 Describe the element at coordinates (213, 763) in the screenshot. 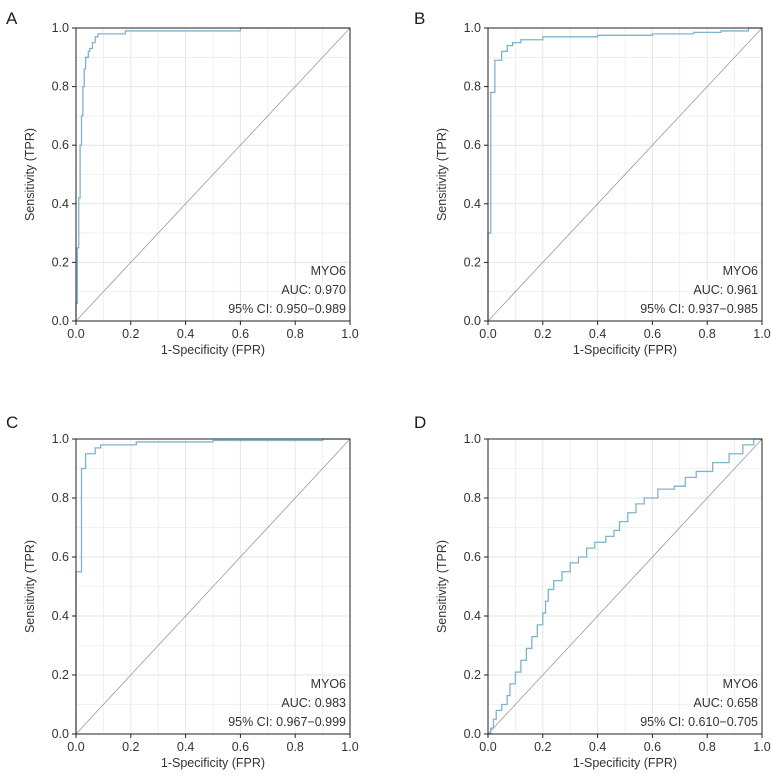

I see `chart-2-x-axis-title: 1-Specificity (FPR)` at that location.